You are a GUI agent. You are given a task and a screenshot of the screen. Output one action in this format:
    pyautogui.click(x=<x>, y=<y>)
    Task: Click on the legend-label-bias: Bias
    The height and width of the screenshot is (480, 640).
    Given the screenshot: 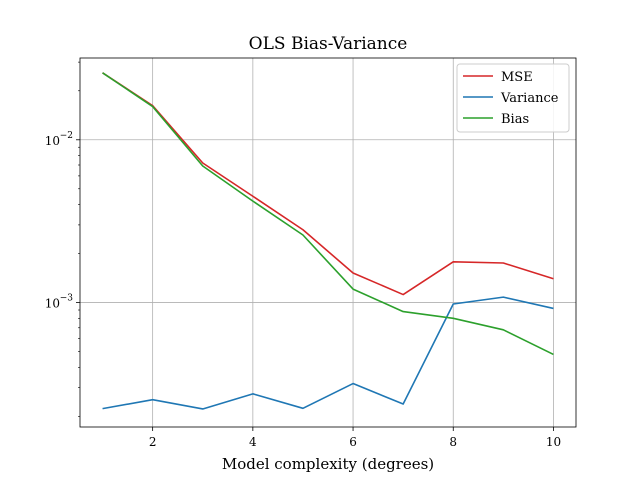 What is the action you would take?
    pyautogui.click(x=515, y=119)
    